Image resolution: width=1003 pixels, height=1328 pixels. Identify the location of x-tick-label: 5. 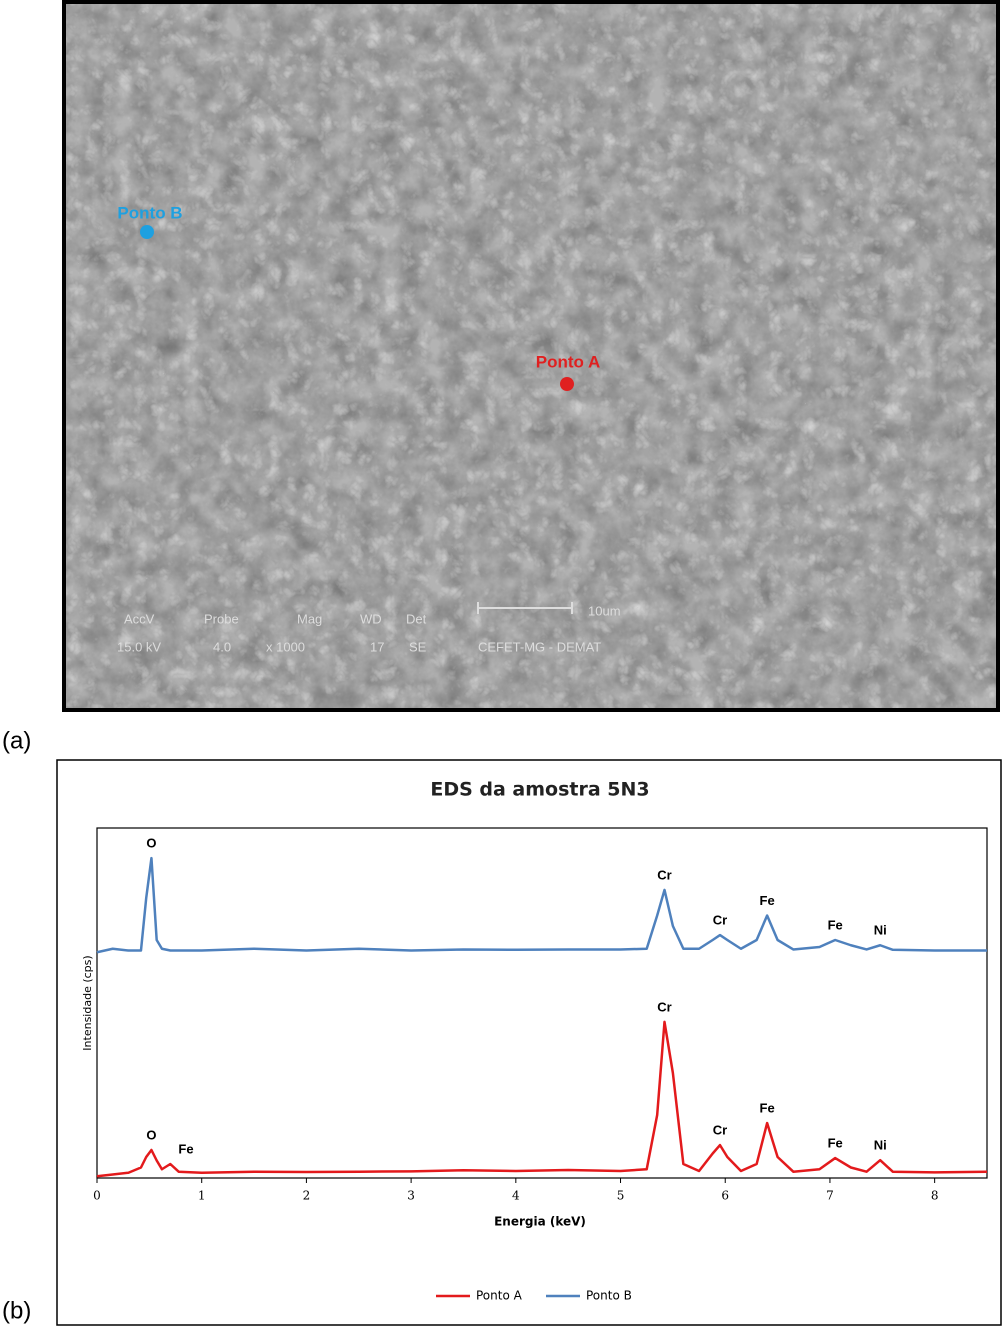
(621, 1196).